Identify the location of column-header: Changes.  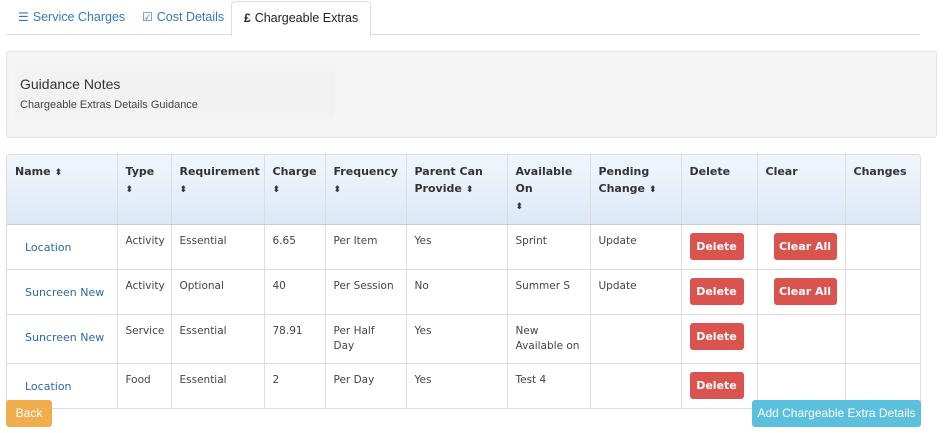
(882, 190).